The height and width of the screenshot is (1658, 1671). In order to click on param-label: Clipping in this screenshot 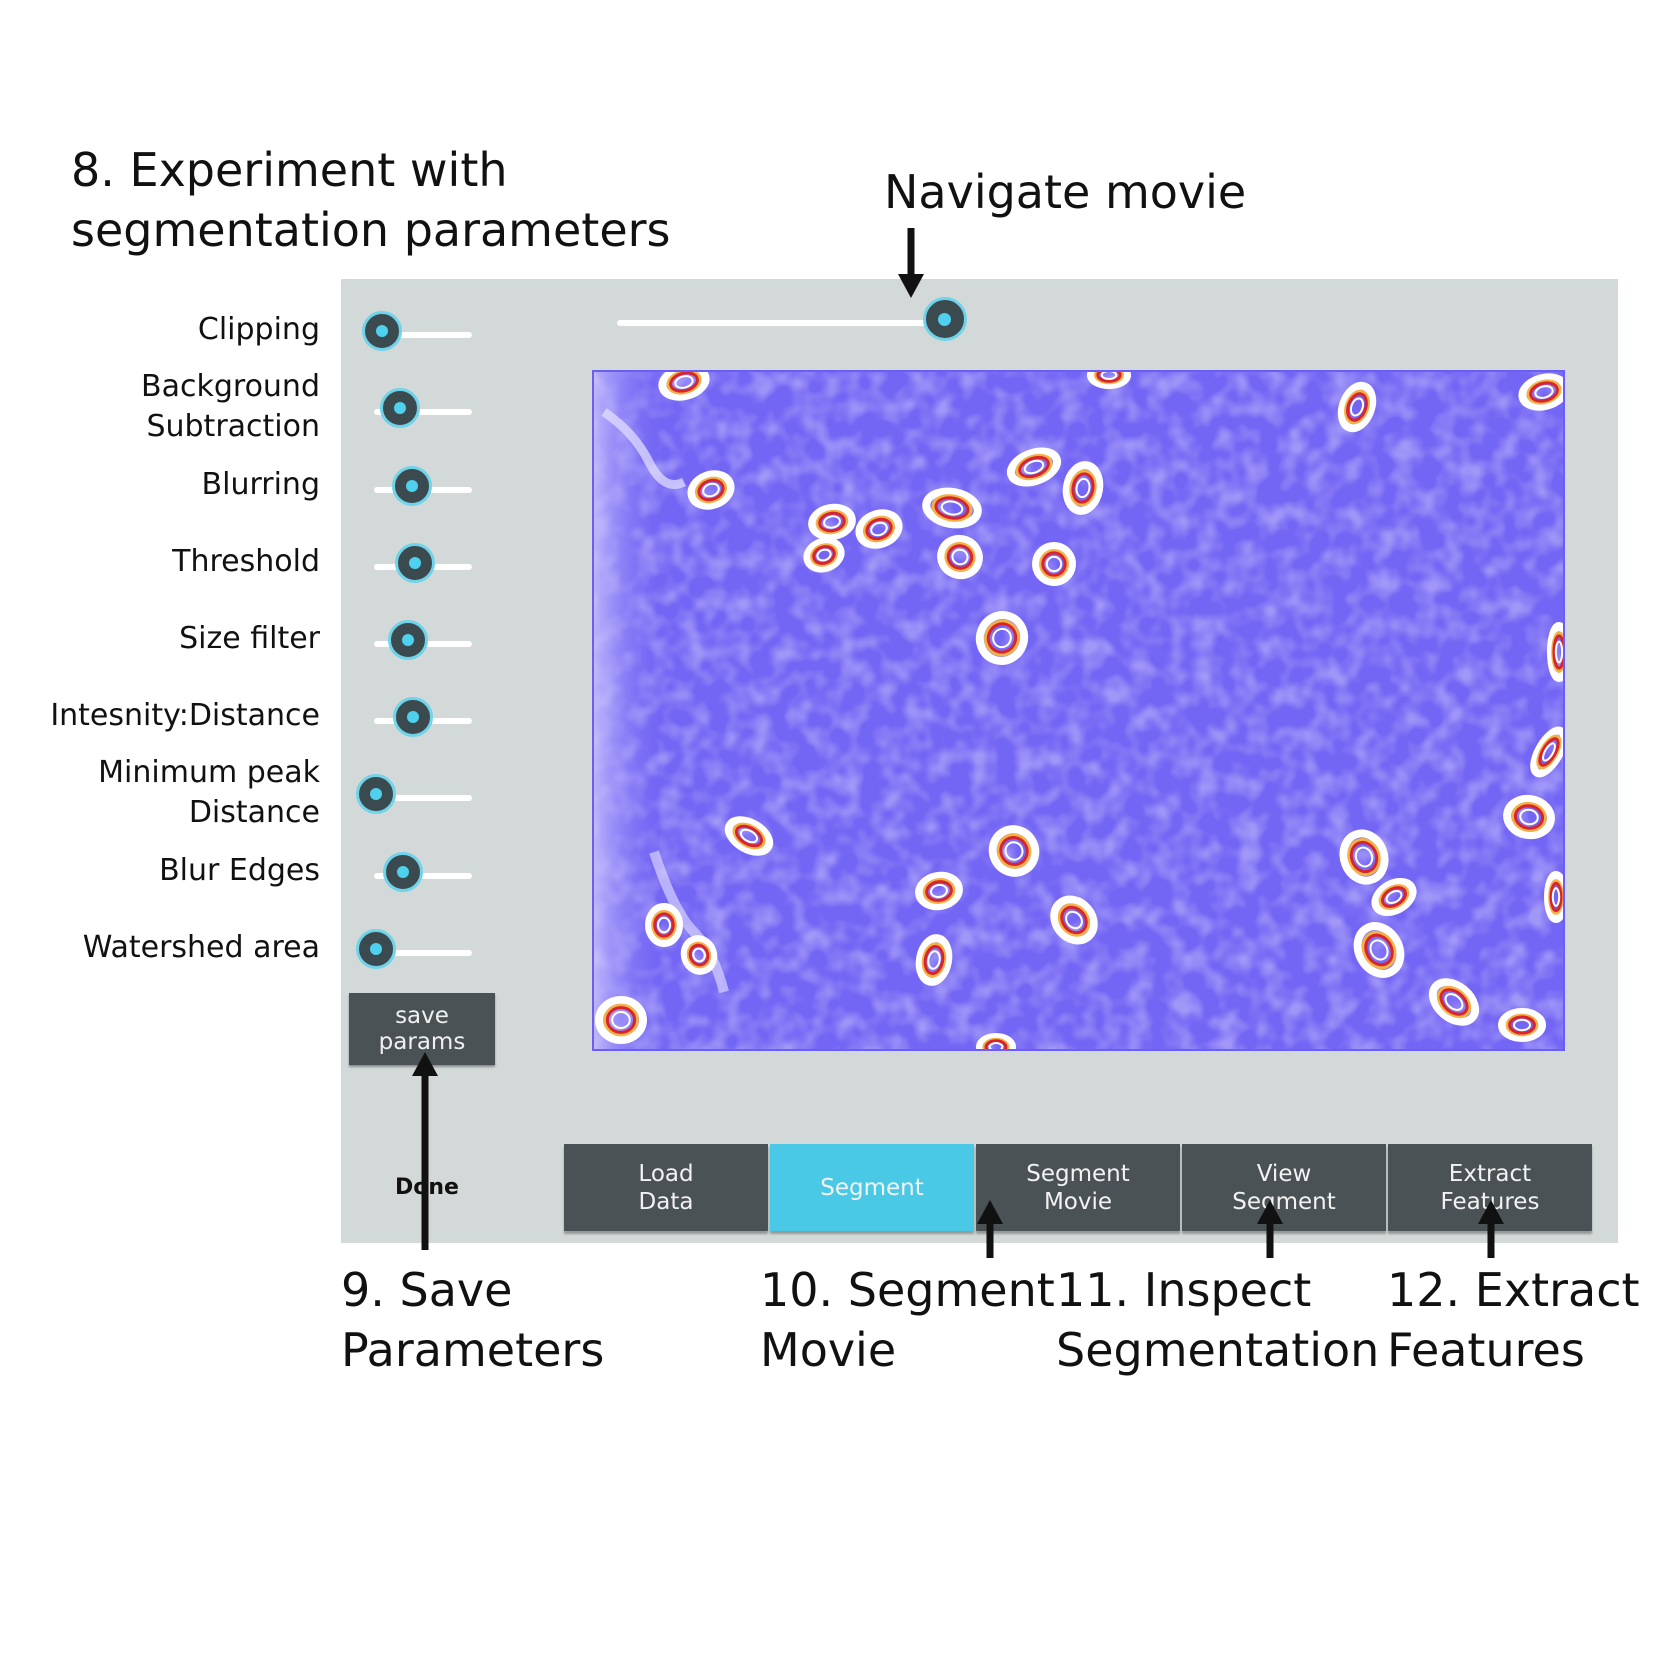, I will do `click(259, 330)`.